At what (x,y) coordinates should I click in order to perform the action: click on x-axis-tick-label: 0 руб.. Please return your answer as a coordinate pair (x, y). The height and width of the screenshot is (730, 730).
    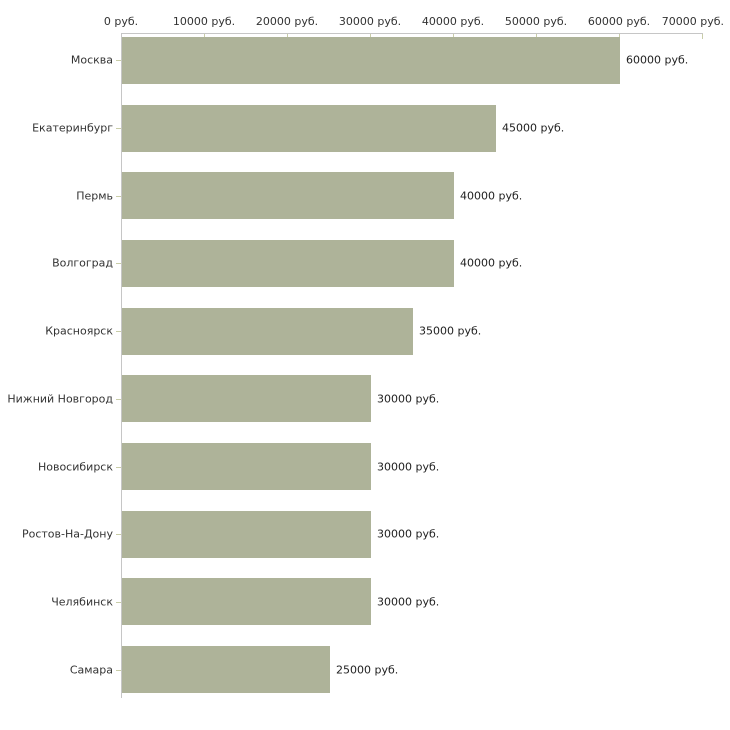
    Looking at the image, I should click on (121, 21).